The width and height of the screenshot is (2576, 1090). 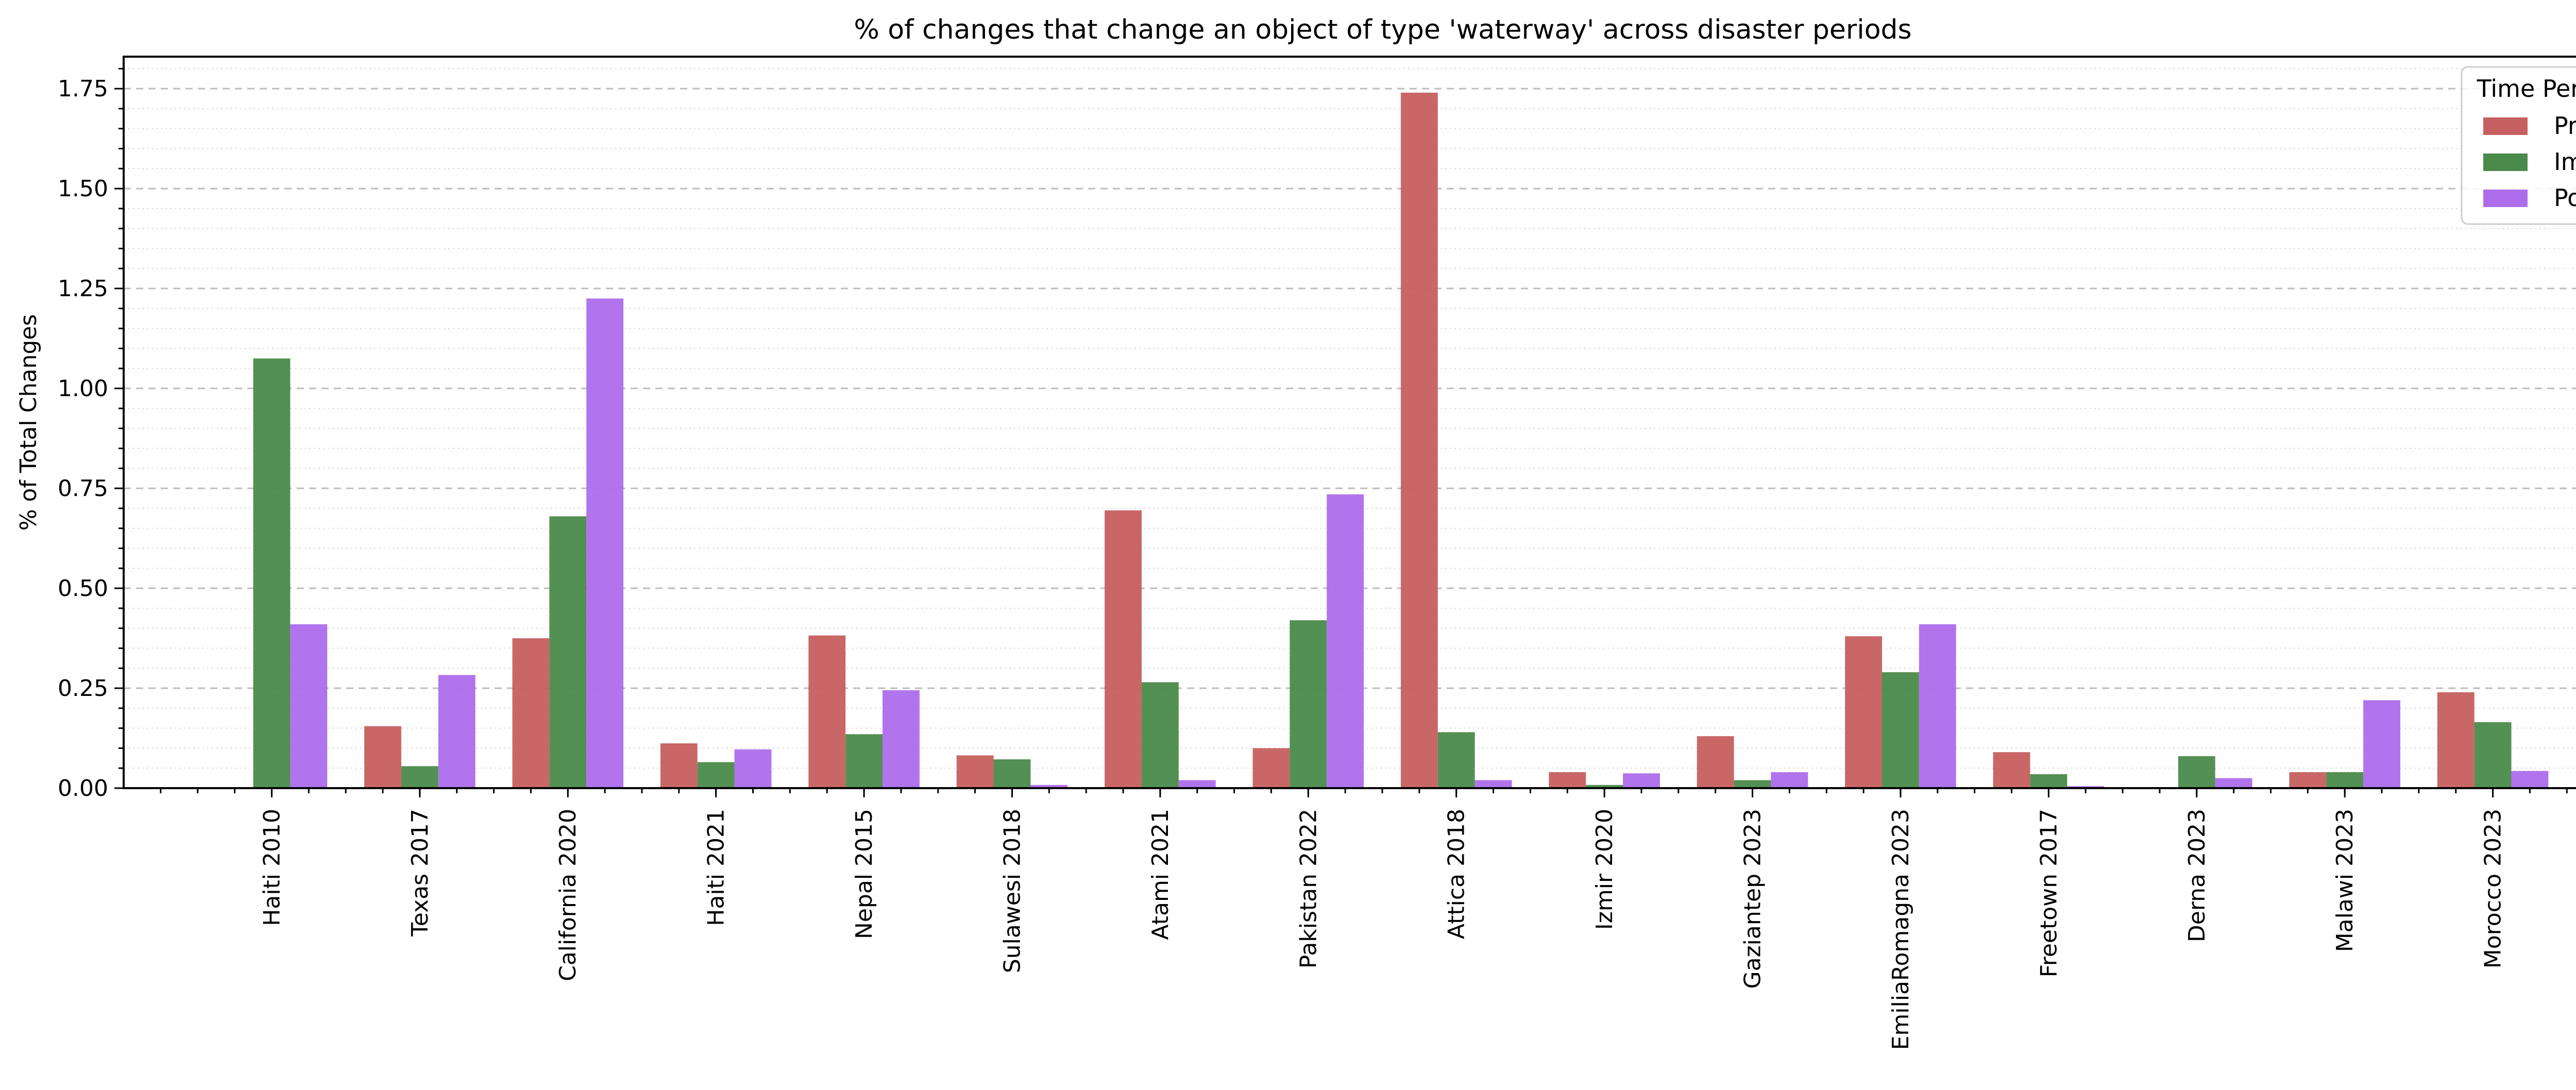 I want to click on legend-label-pre: Pre, so click(x=2565, y=126).